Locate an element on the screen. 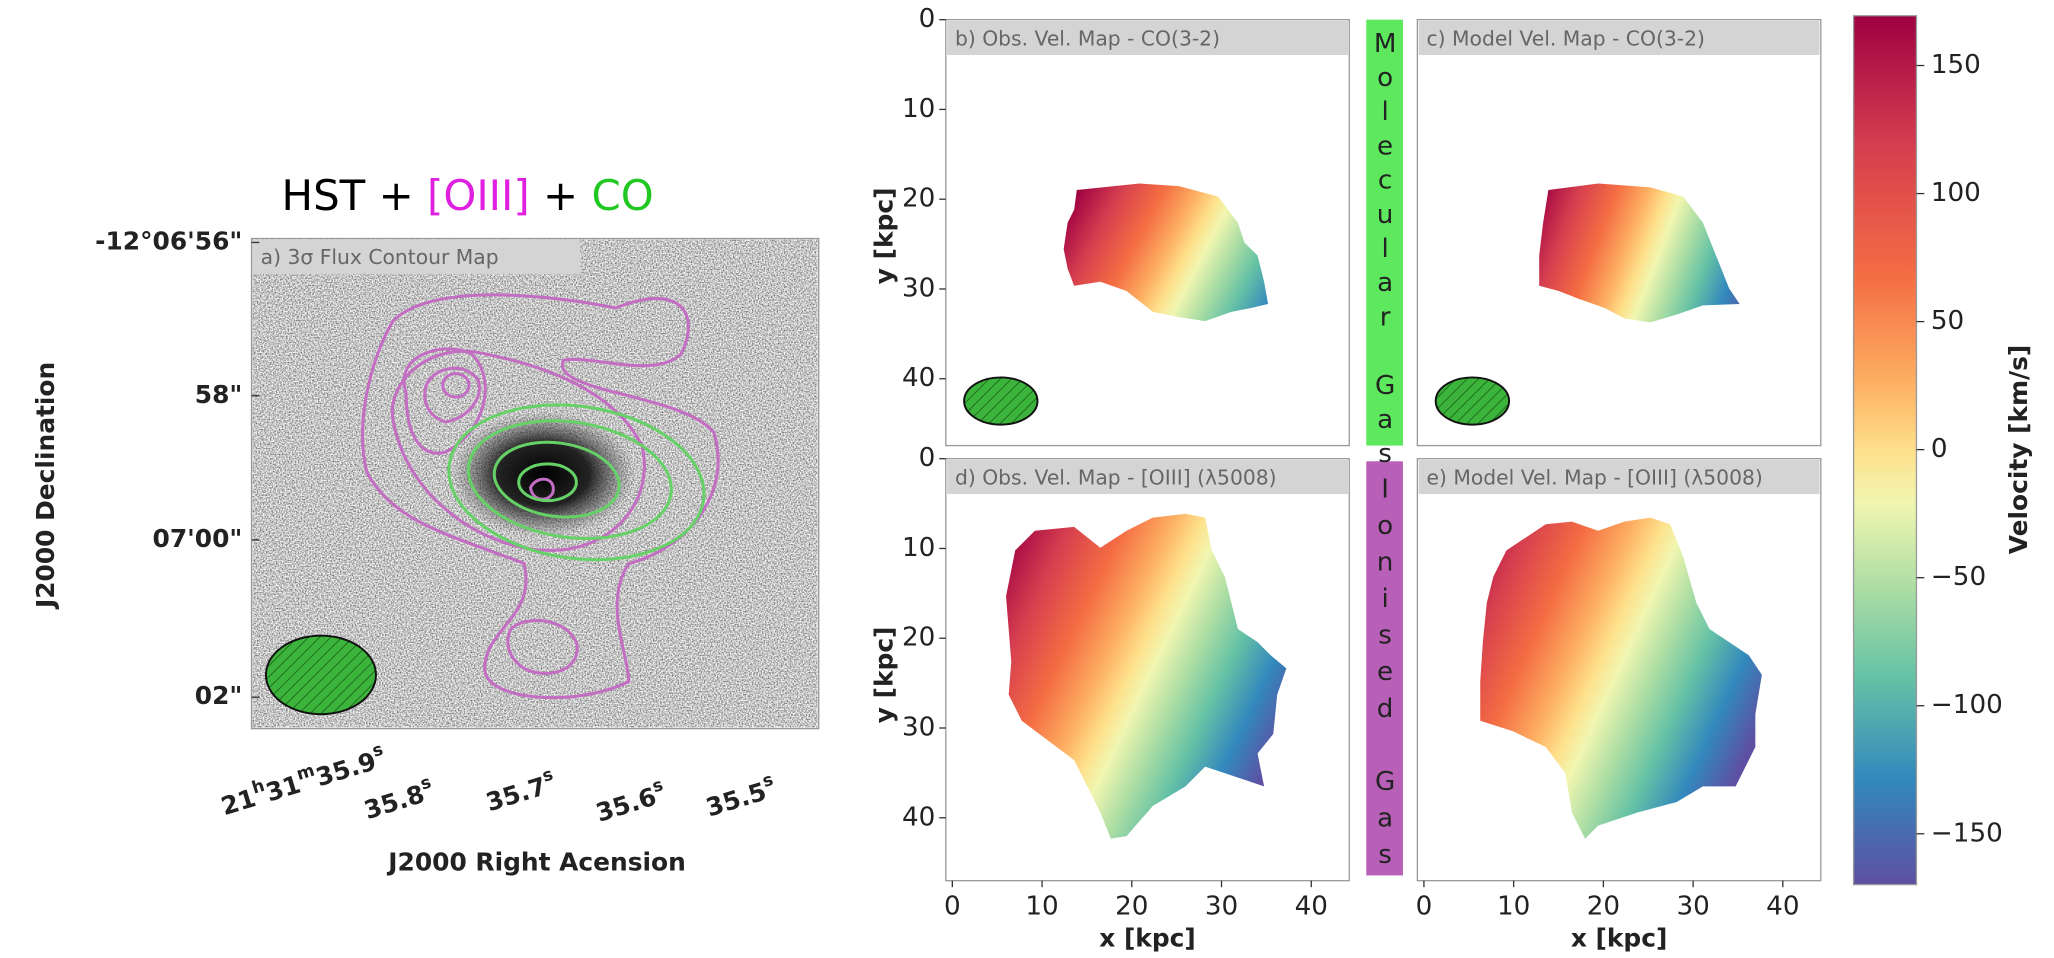 The height and width of the screenshot is (958, 2054). ra-tick-label: 35.8s is located at coordinates (399, 798).